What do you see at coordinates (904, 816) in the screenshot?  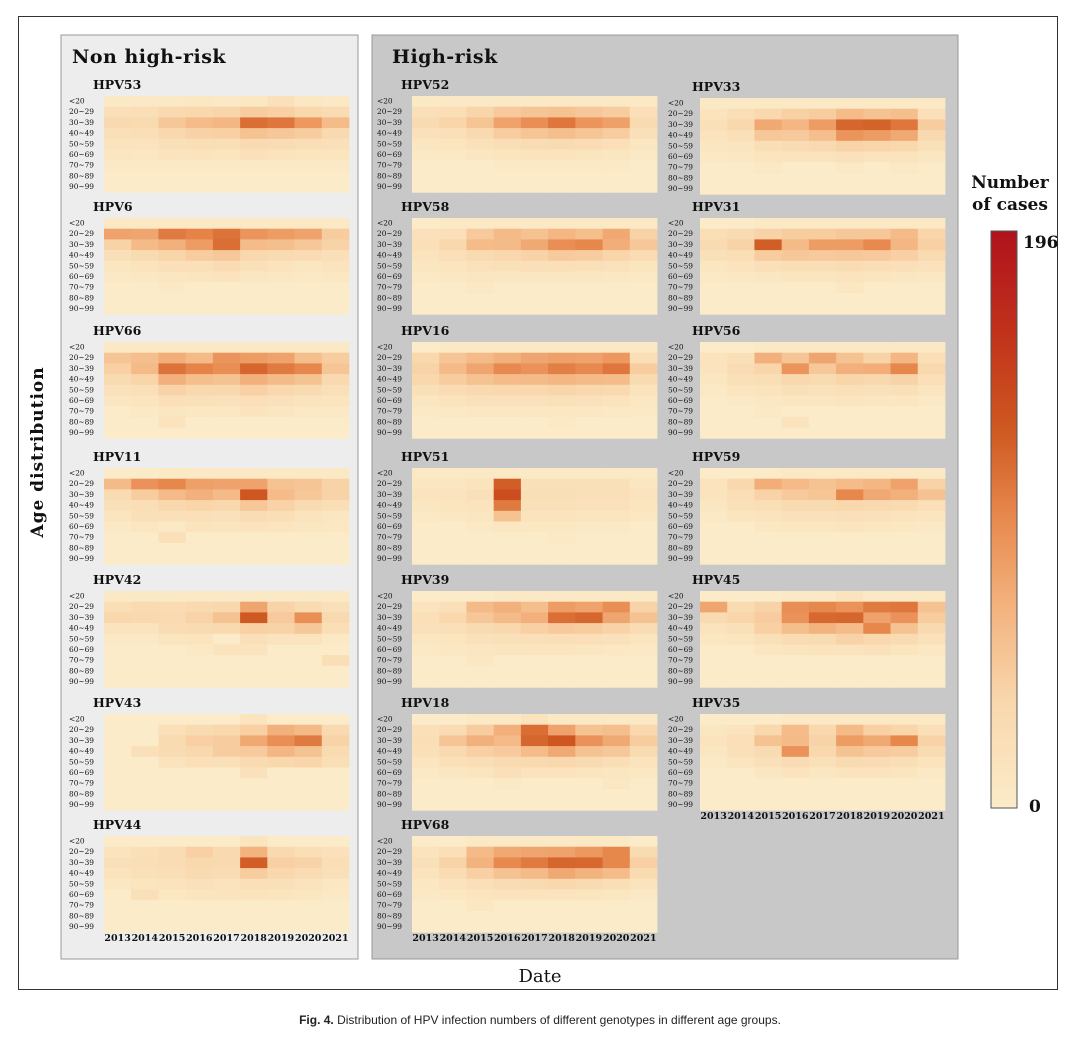 I see `year-tick-label: 2020` at bounding box center [904, 816].